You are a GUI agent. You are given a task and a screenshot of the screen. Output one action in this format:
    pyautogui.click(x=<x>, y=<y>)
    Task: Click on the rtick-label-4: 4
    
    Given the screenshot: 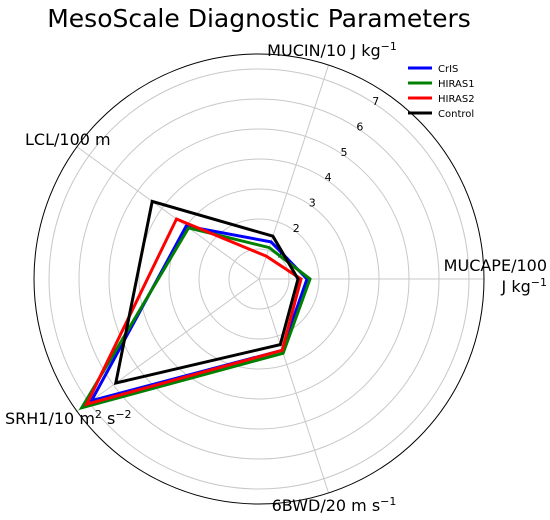 What is the action you would take?
    pyautogui.click(x=328, y=177)
    